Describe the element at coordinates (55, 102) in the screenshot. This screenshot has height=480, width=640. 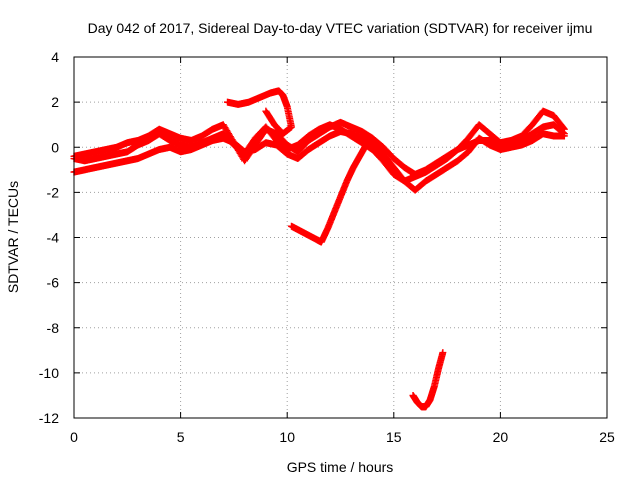
I see `y-tick-label: 2` at that location.